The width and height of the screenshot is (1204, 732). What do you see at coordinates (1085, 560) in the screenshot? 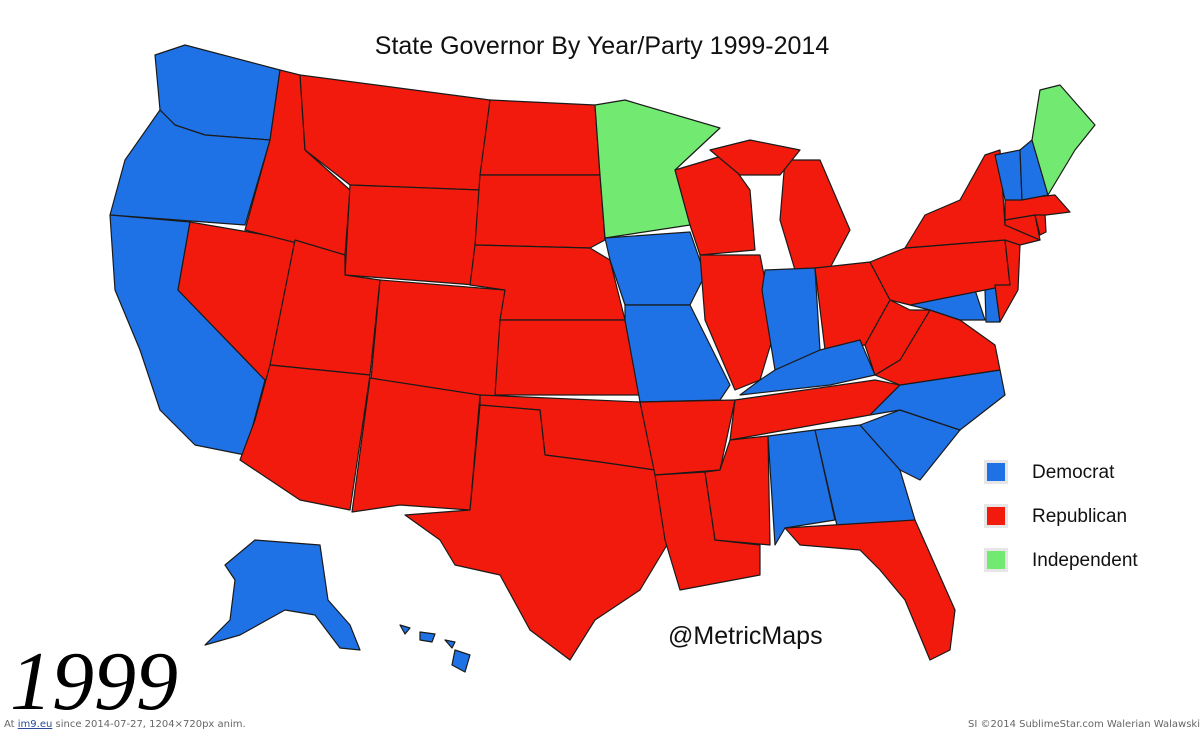
I see `legend-label-independent: Independent` at bounding box center [1085, 560].